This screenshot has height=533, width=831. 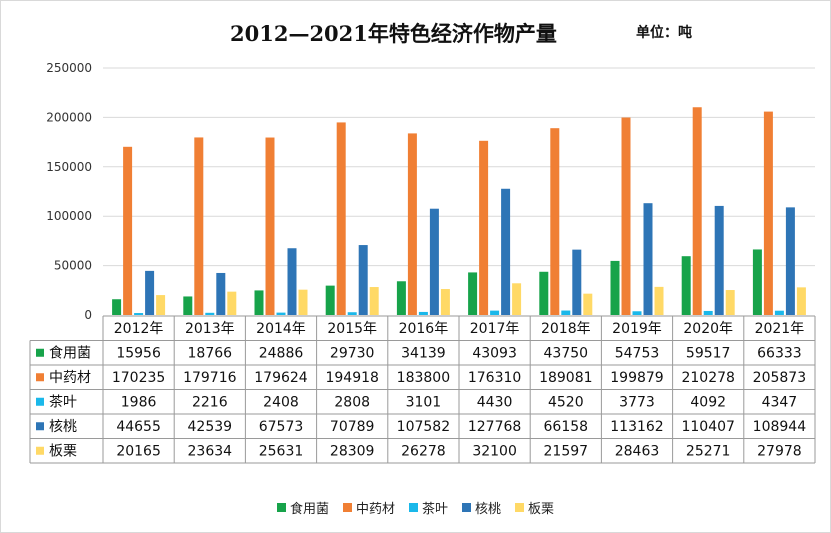 What do you see at coordinates (424, 329) in the screenshot?
I see `x-tick-label: 2016年` at bounding box center [424, 329].